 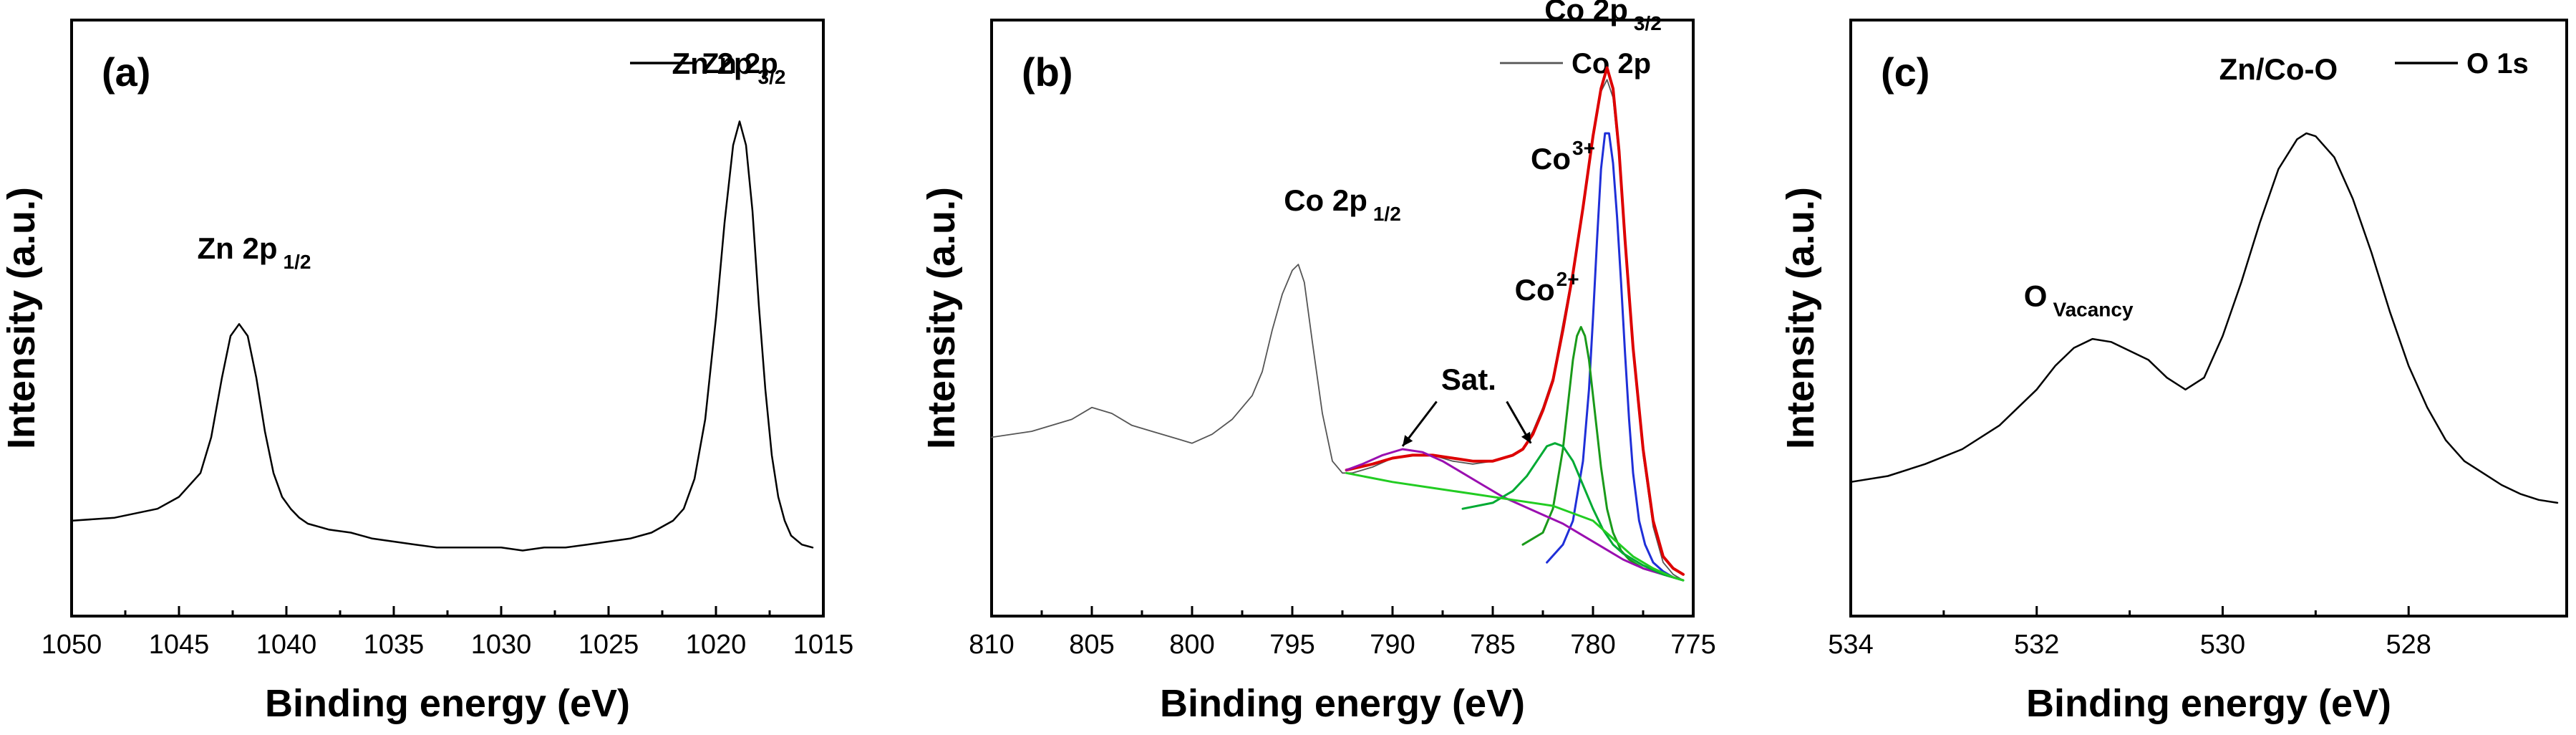 What do you see at coordinates (1692, 645) in the screenshot?
I see `x-tick-label: 775` at bounding box center [1692, 645].